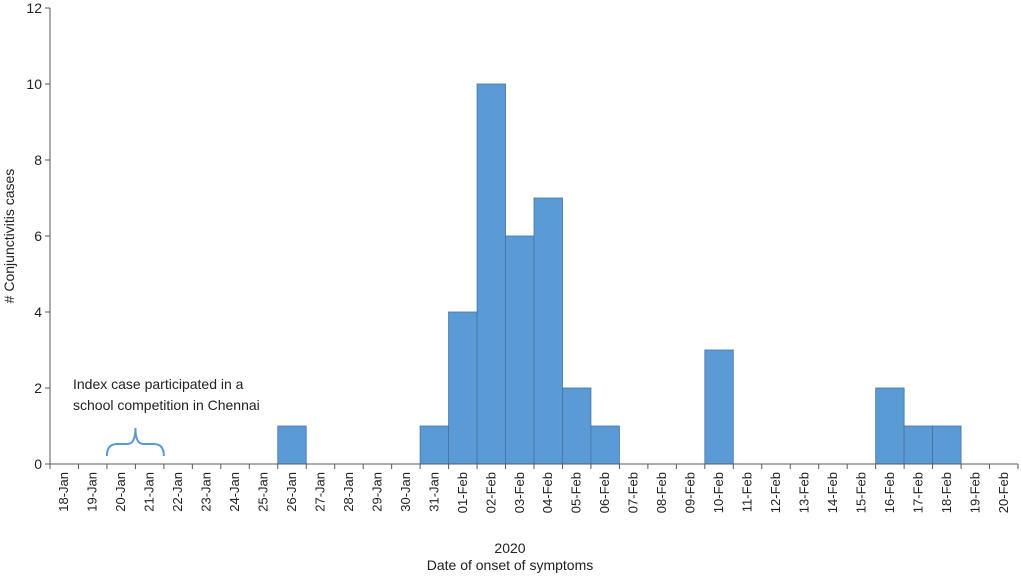 This screenshot has width=1021, height=581. What do you see at coordinates (491, 274) in the screenshot?
I see `bar-02-Feb` at bounding box center [491, 274].